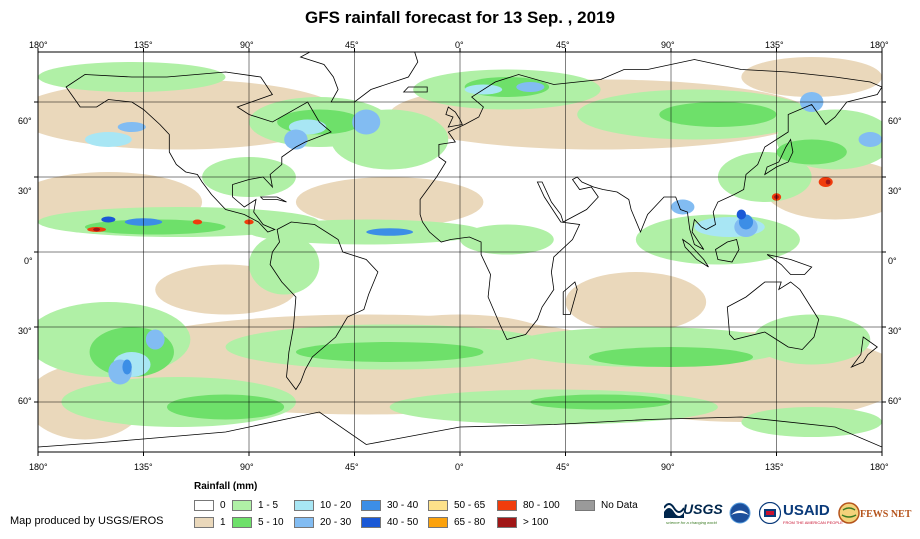 This screenshot has height=539, width=920. I want to click on legend-item-6: 30 - 40, so click(389, 505).